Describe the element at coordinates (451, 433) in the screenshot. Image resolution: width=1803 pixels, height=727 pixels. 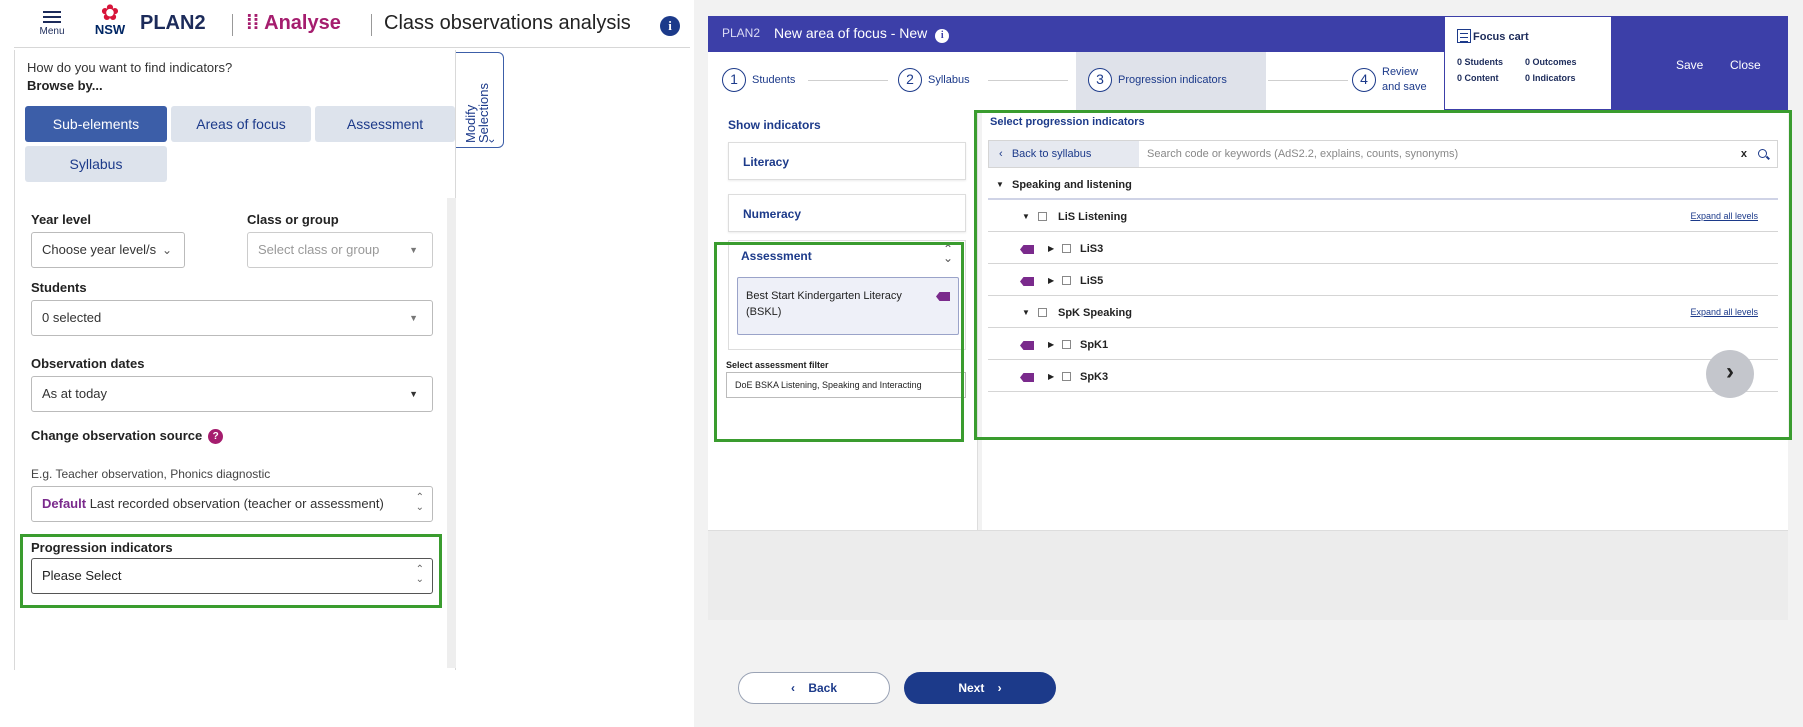
I see `panel-scrollbar` at that location.